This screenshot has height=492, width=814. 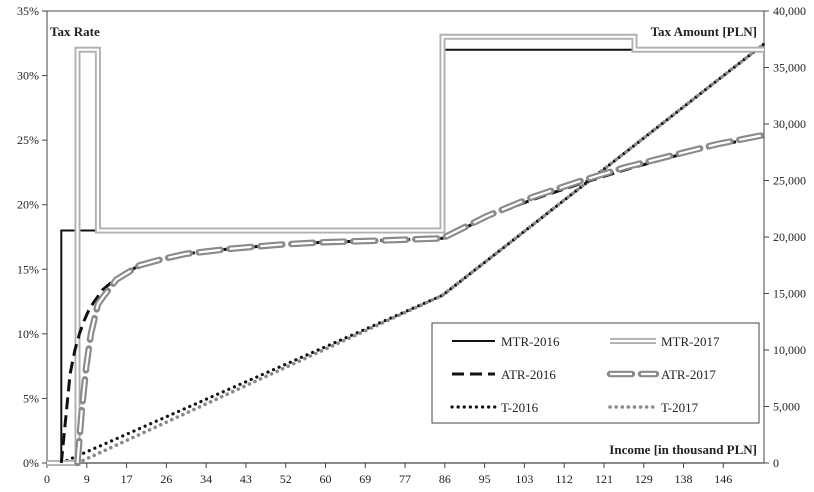 What do you see at coordinates (524, 479) in the screenshot?
I see `x-tick-label: 103` at bounding box center [524, 479].